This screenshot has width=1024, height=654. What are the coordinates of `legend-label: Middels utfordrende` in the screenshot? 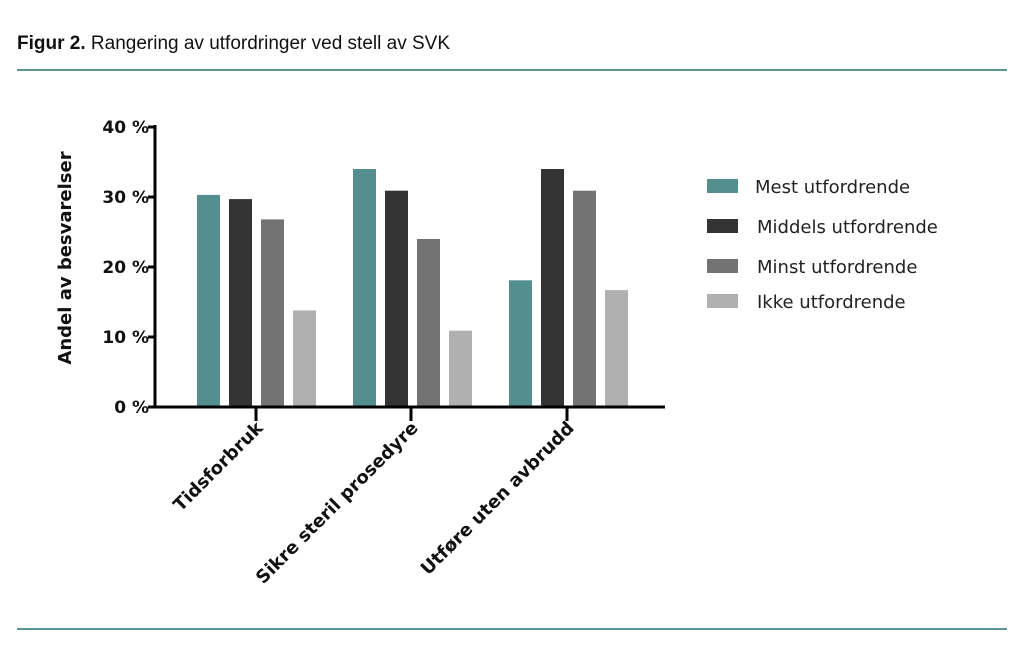 It's located at (847, 227).